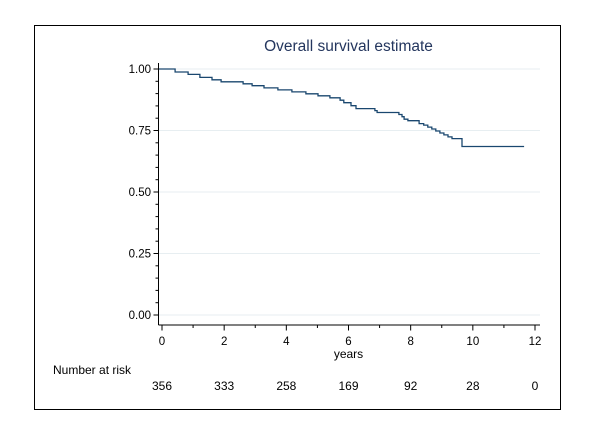 This screenshot has height=438, width=601. What do you see at coordinates (140, 193) in the screenshot?
I see `y-tick-label: 0.50` at bounding box center [140, 193].